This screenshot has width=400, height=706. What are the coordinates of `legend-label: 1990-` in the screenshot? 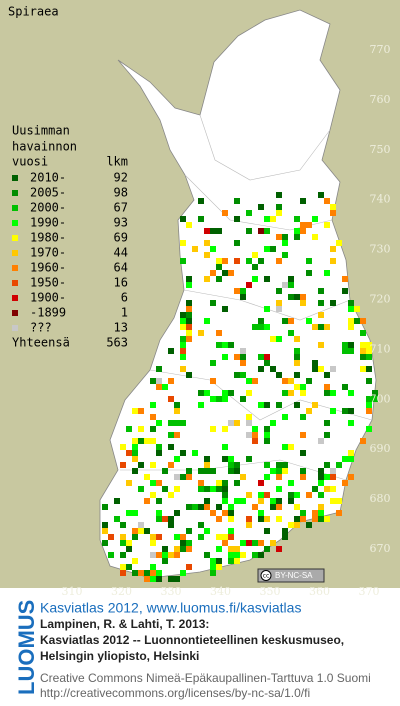 It's located at (48, 223).